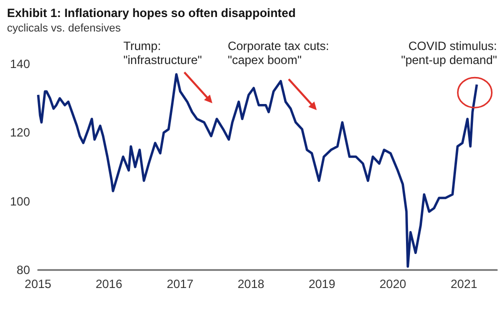 This screenshot has height=320, width=500. Describe the element at coordinates (38, 284) in the screenshot. I see `x-tick-label: 2015` at that location.